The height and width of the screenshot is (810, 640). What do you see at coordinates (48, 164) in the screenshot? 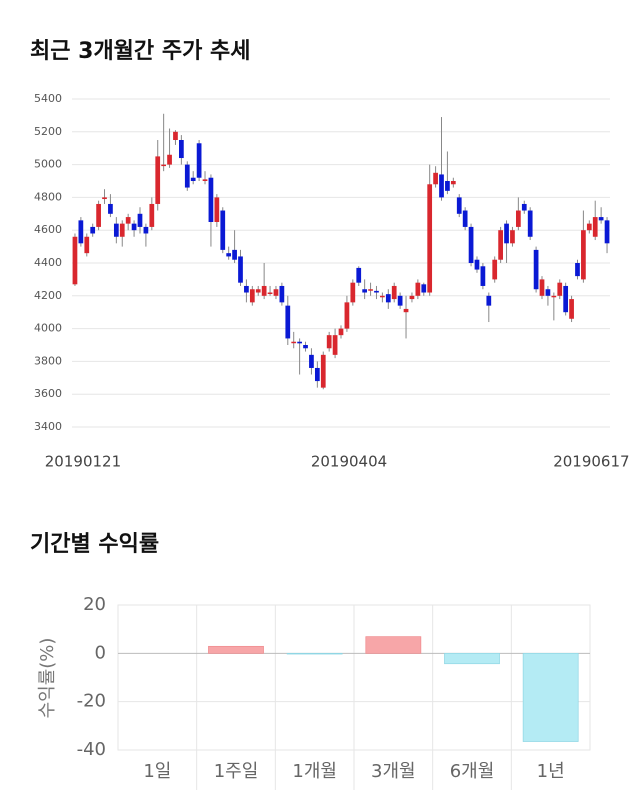
I see `y-tick-label: 5000` at bounding box center [48, 164].